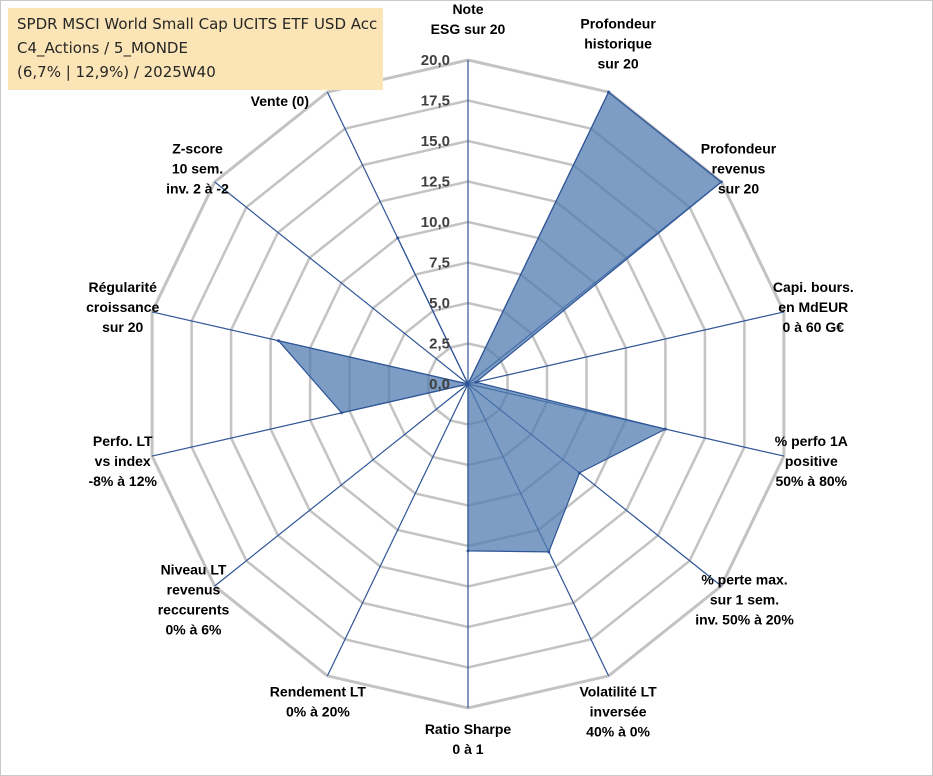 The height and width of the screenshot is (776, 933). Describe the element at coordinates (739, 168) in the screenshot. I see `axis-label: Profondeur revenus sur 20` at that location.